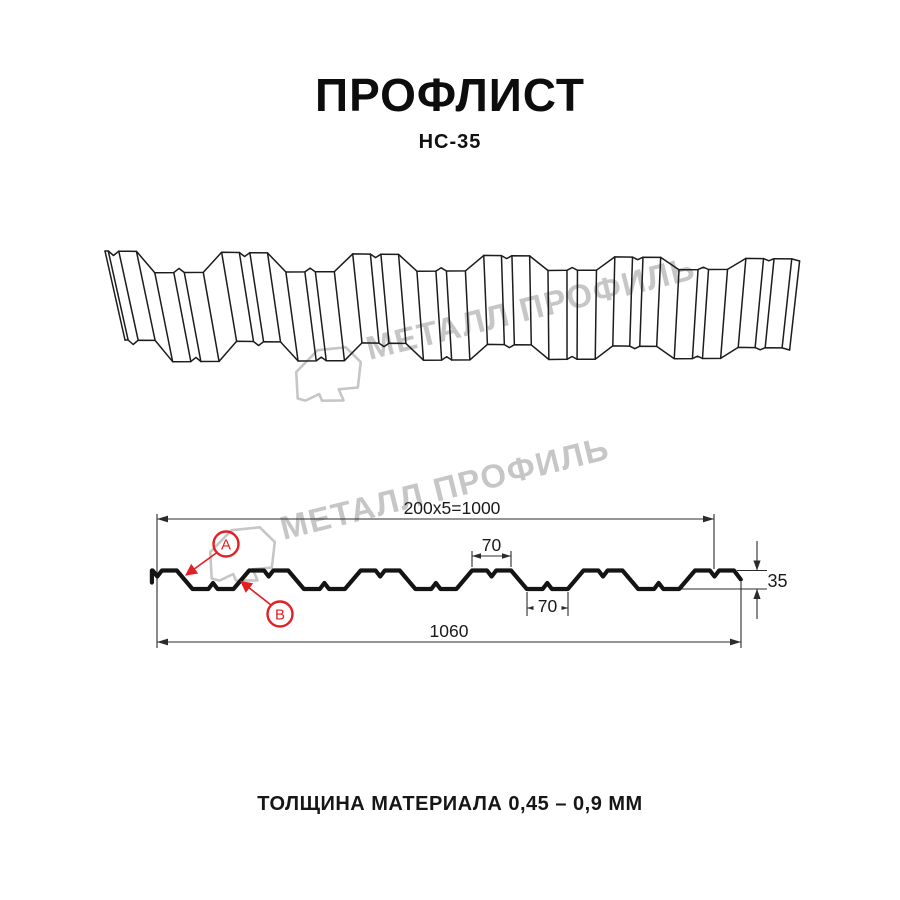 The image size is (900, 900). What do you see at coordinates (446, 580) in the screenshot?
I see `cross-section-profile` at bounding box center [446, 580].